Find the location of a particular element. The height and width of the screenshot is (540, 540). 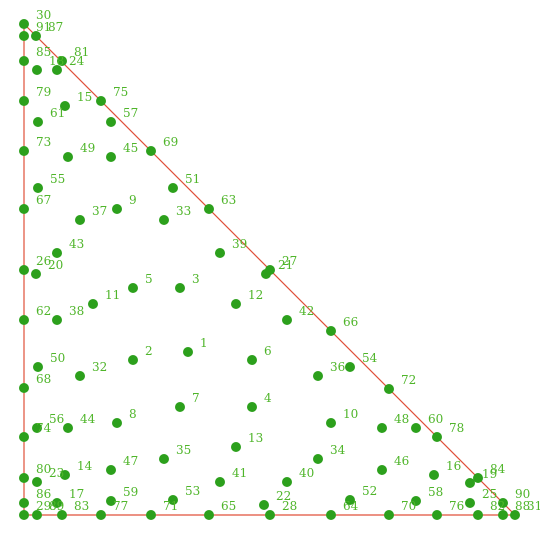

point-label: 58 is located at coordinates (435, 492).